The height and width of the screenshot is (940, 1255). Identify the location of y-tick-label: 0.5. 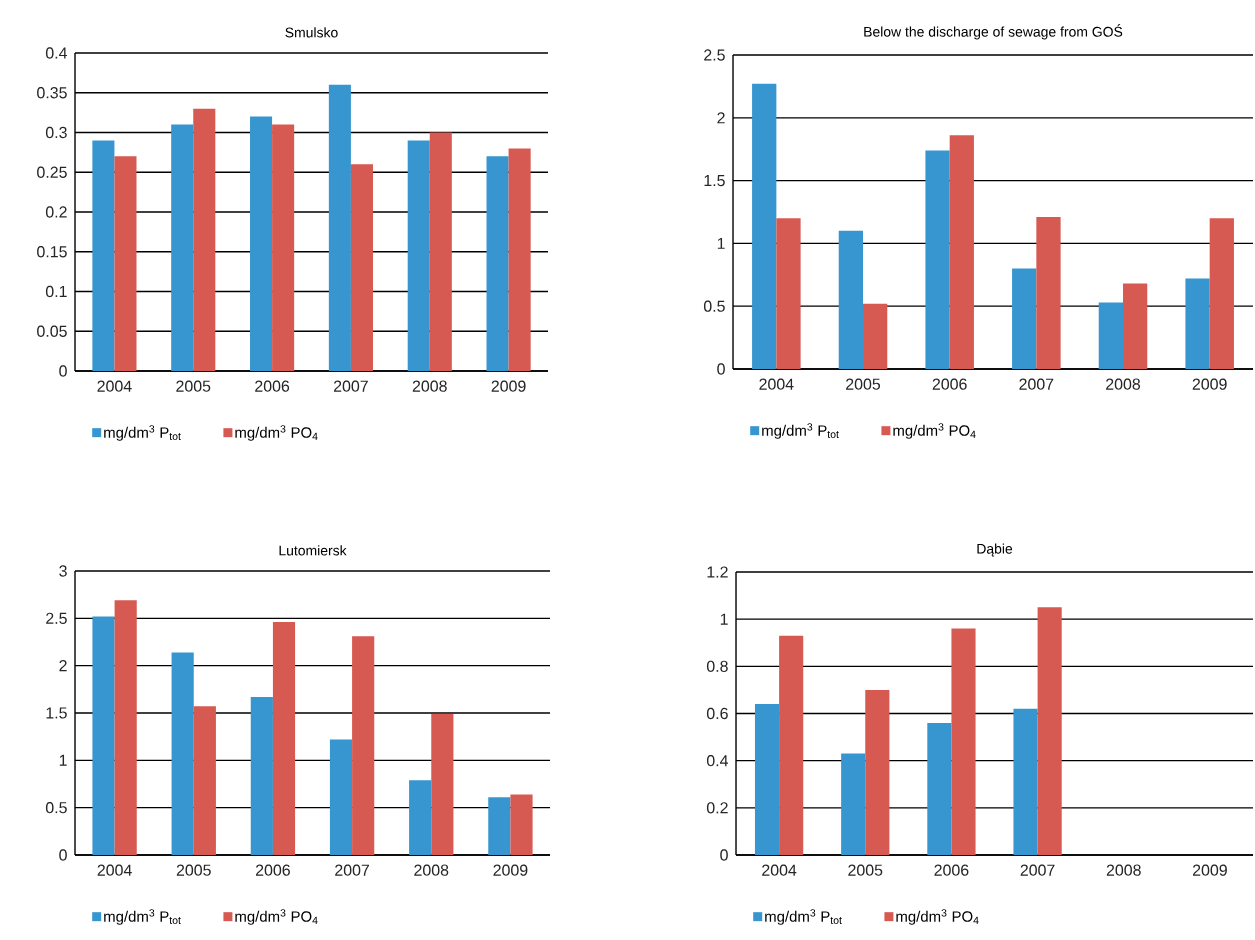
(56, 808).